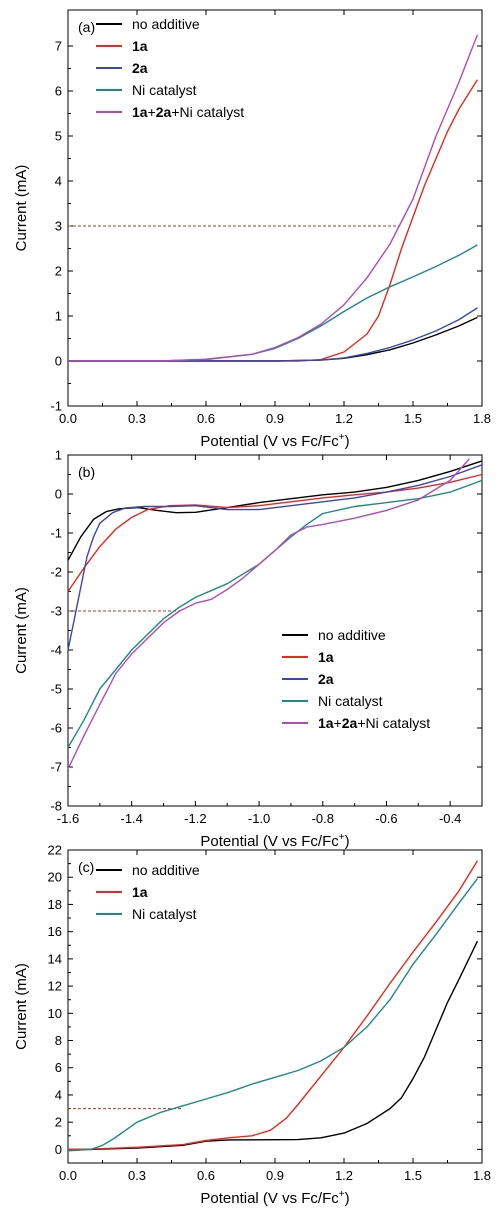  Describe the element at coordinates (56, 611) in the screenshot. I see `y-tick-label: -3` at that location.